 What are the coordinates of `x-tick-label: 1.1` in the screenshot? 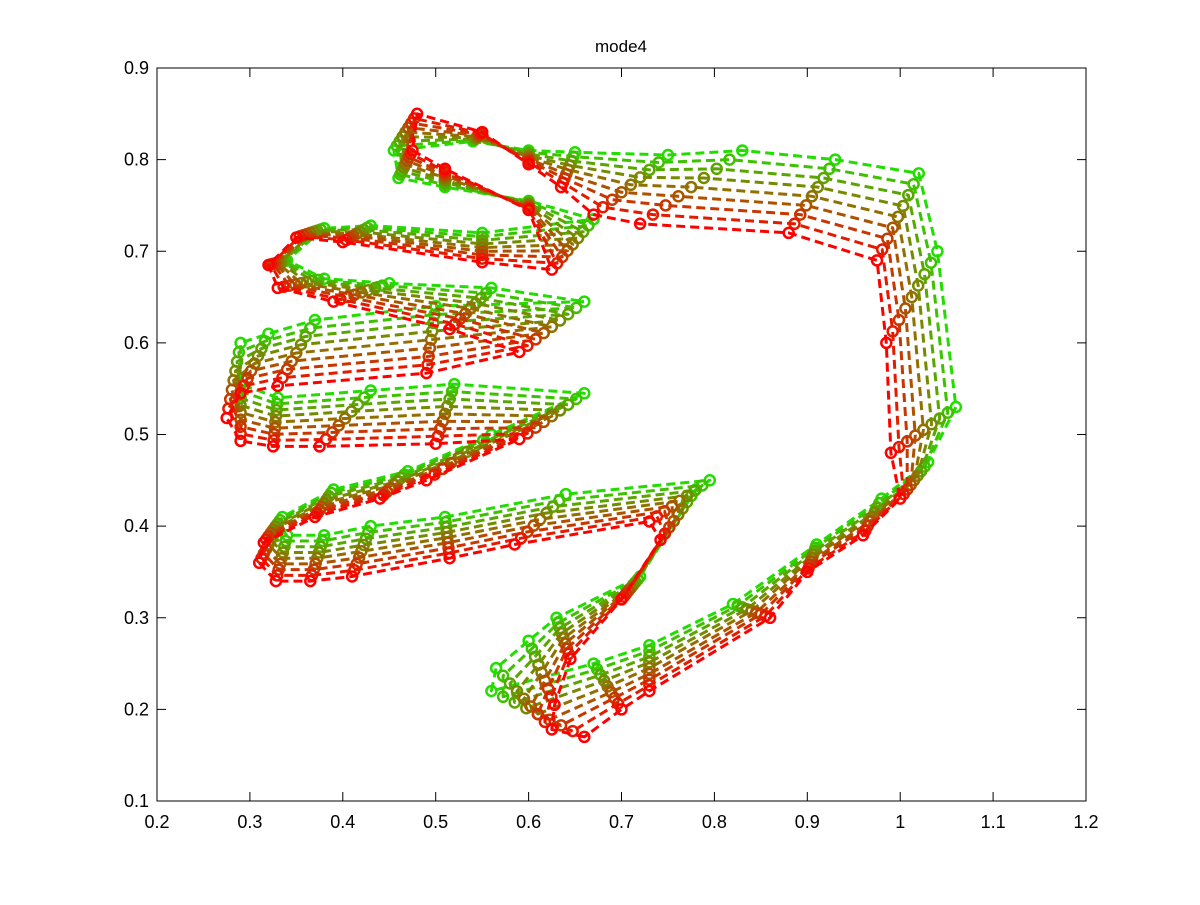 It's located at (993, 822).